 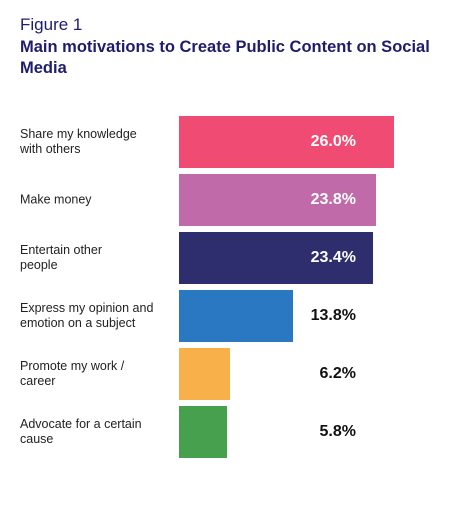 What do you see at coordinates (333, 199) in the screenshot?
I see `value-label: 23.8%` at bounding box center [333, 199].